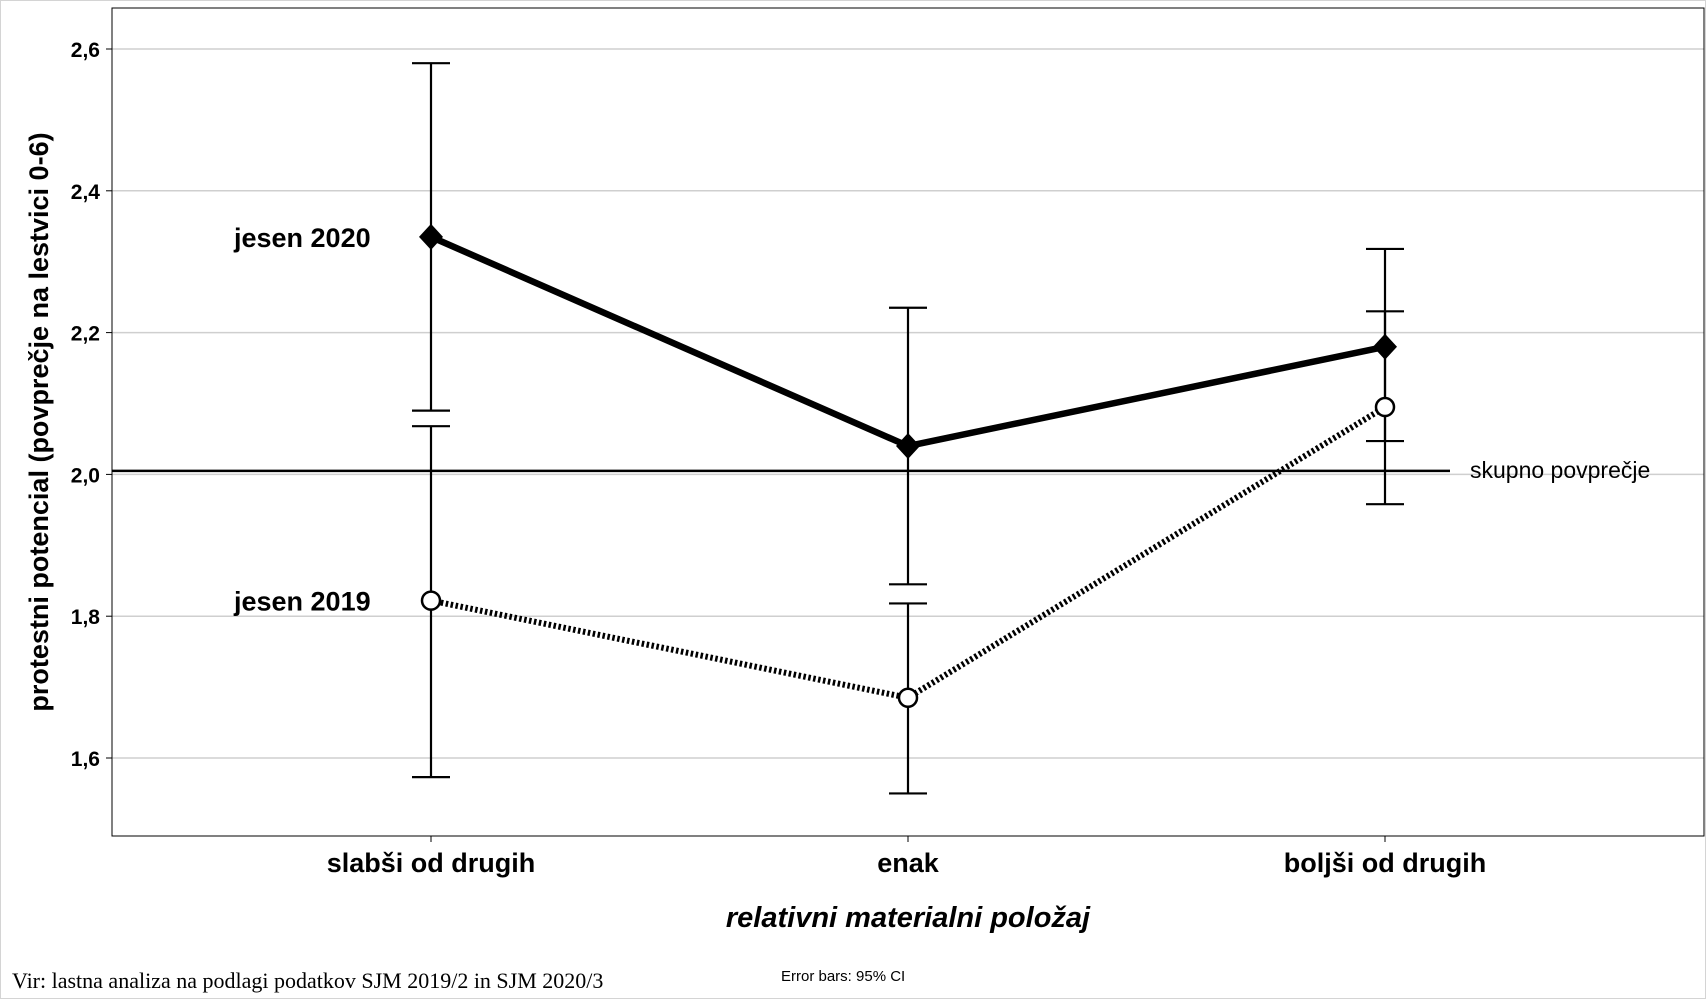 The image size is (1706, 999). Describe the element at coordinates (843, 976) in the screenshot. I see `error-bars-note: Error bars: 95% CI` at that location.